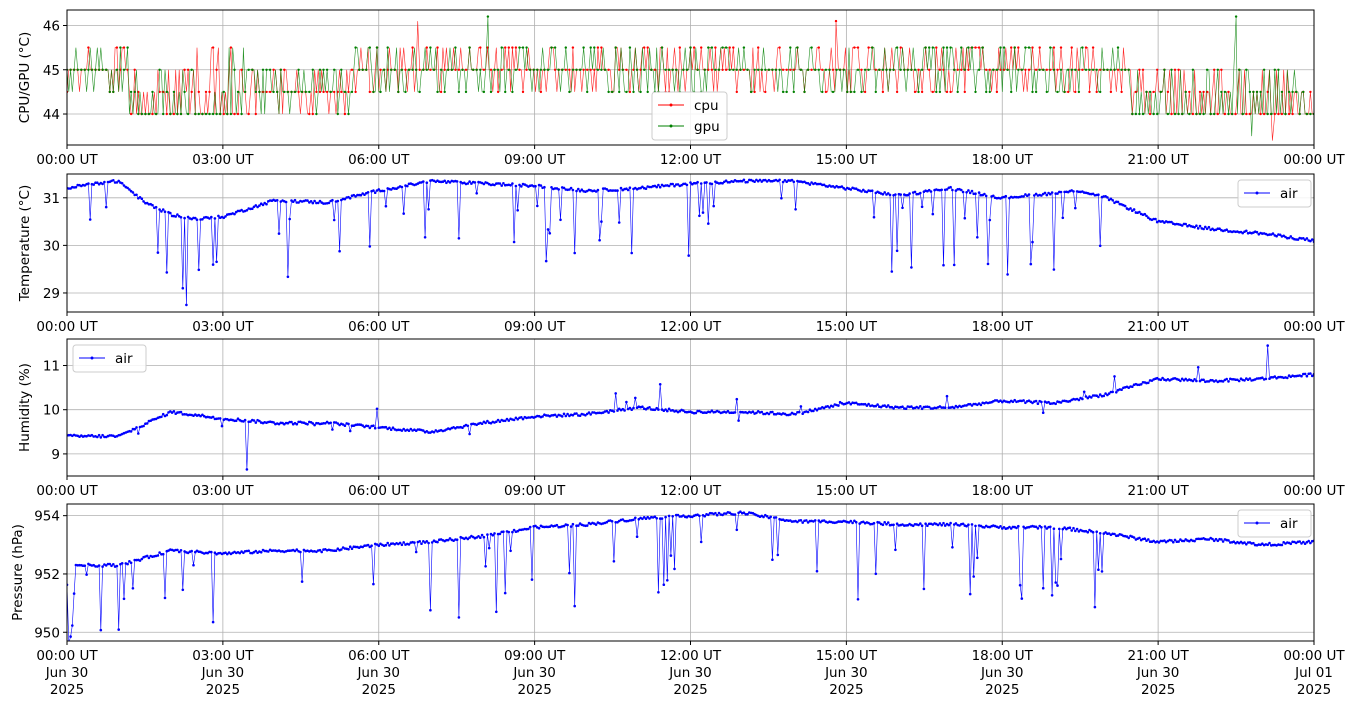 The height and width of the screenshot is (711, 1355). What do you see at coordinates (535, 656) in the screenshot?
I see `x-tick-label: 09:00 UT` at bounding box center [535, 656].